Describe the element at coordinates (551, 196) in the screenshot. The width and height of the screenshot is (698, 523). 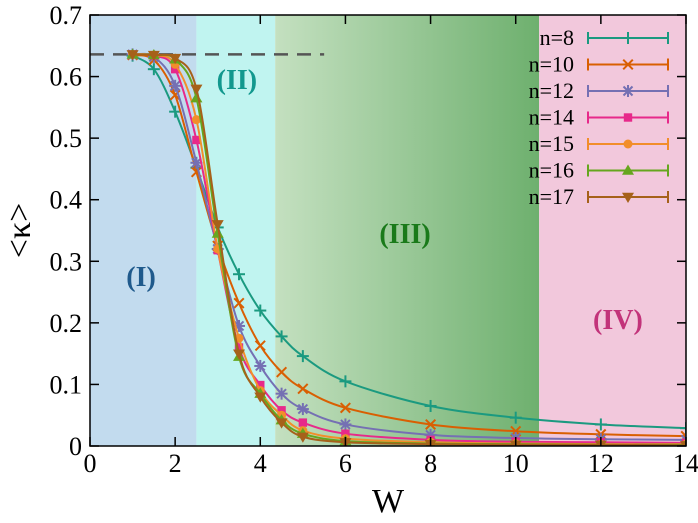
I see `legend-label: n=17` at that location.